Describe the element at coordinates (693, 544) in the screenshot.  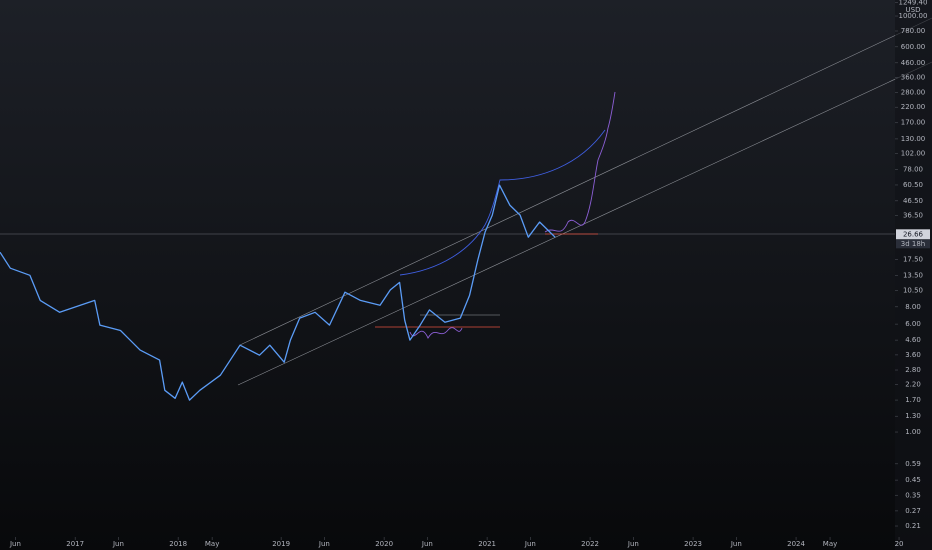
I see `x-tick-label: 2023` at that location.